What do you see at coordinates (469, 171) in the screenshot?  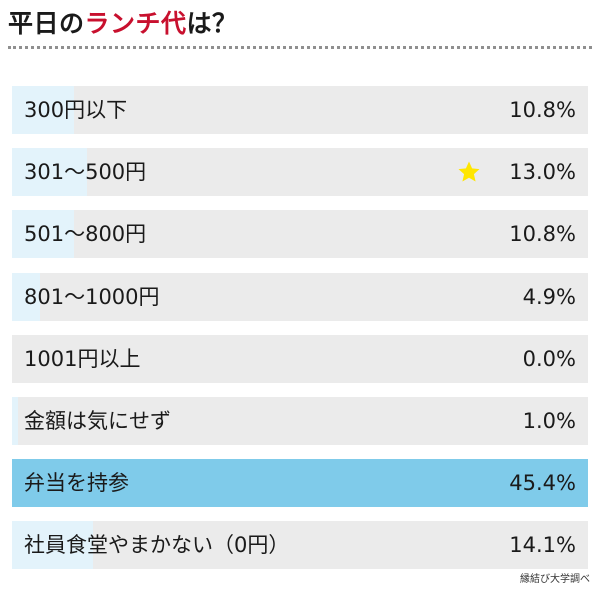 I see `star-icon` at bounding box center [469, 171].